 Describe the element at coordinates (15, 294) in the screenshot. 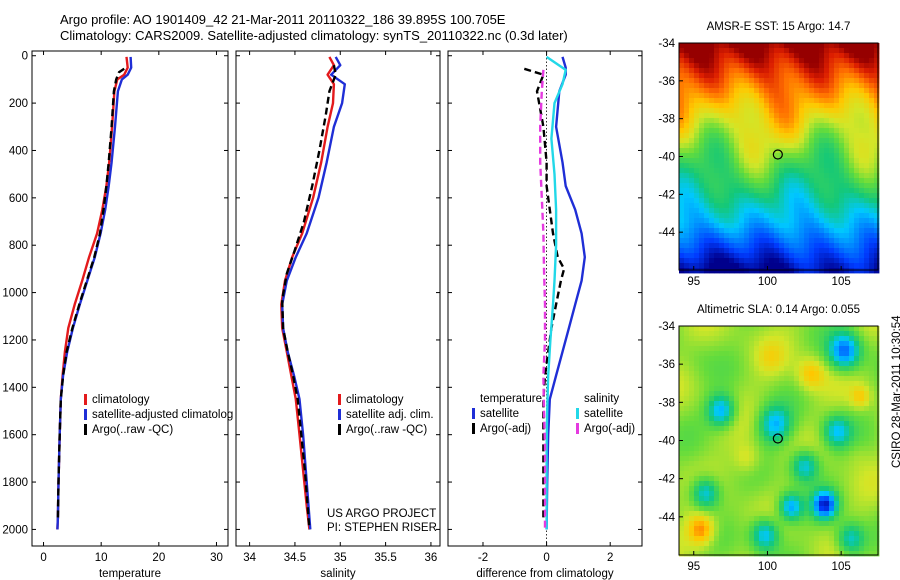

I see `y-tick-label: 1000` at that location.